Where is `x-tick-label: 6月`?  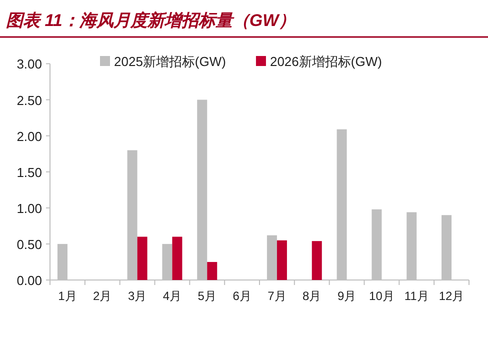
x-tick-label: 6月 is located at coordinates (242, 296).